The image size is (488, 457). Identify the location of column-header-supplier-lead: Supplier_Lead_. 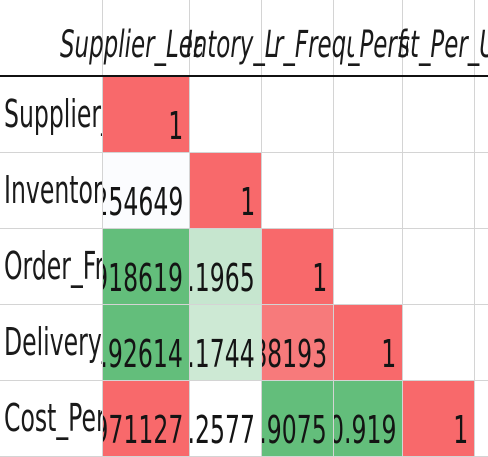
(131, 45).